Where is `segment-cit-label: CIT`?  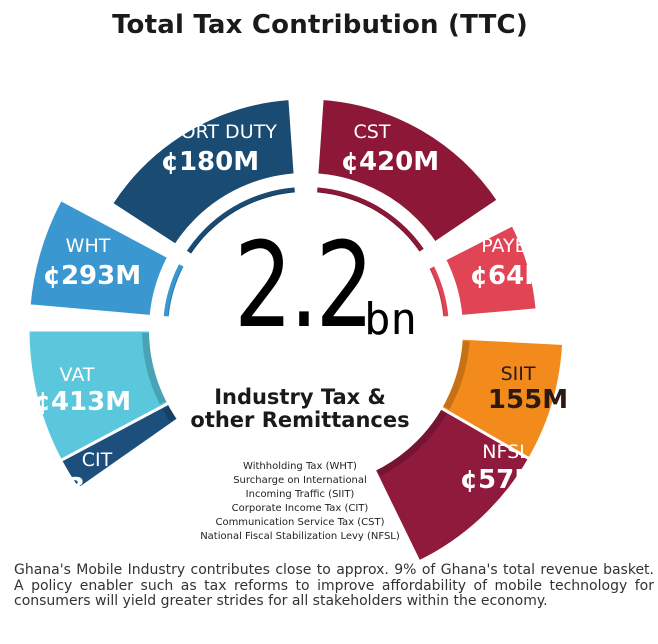 segment-cit-label: CIT is located at coordinates (97, 460).